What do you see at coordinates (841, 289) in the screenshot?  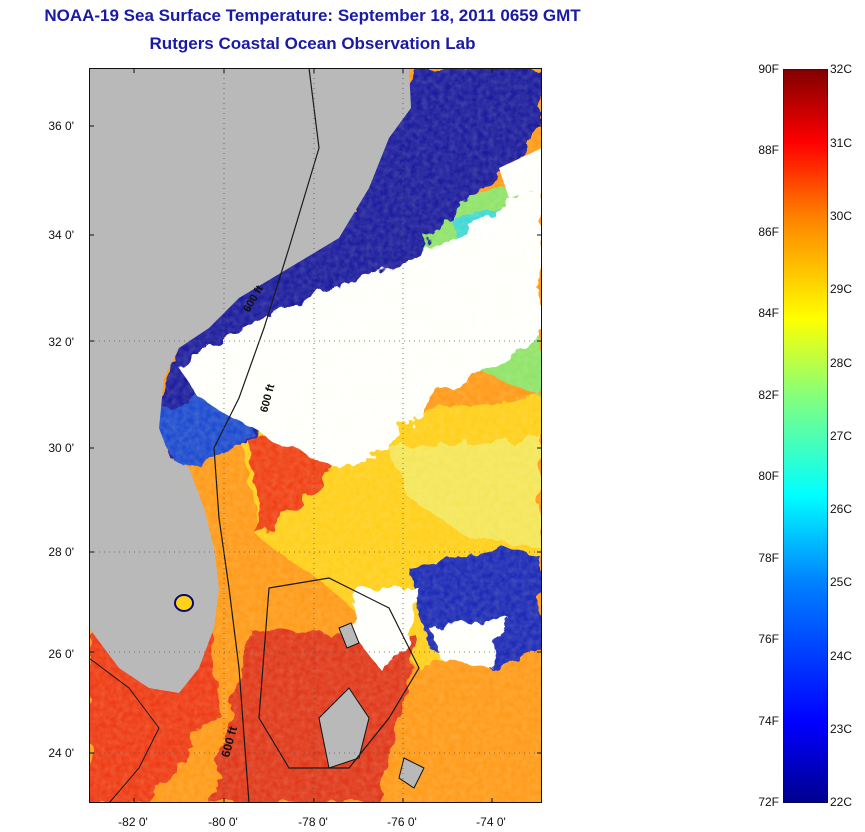 I see `colorbar-c-29: 29C` at bounding box center [841, 289].